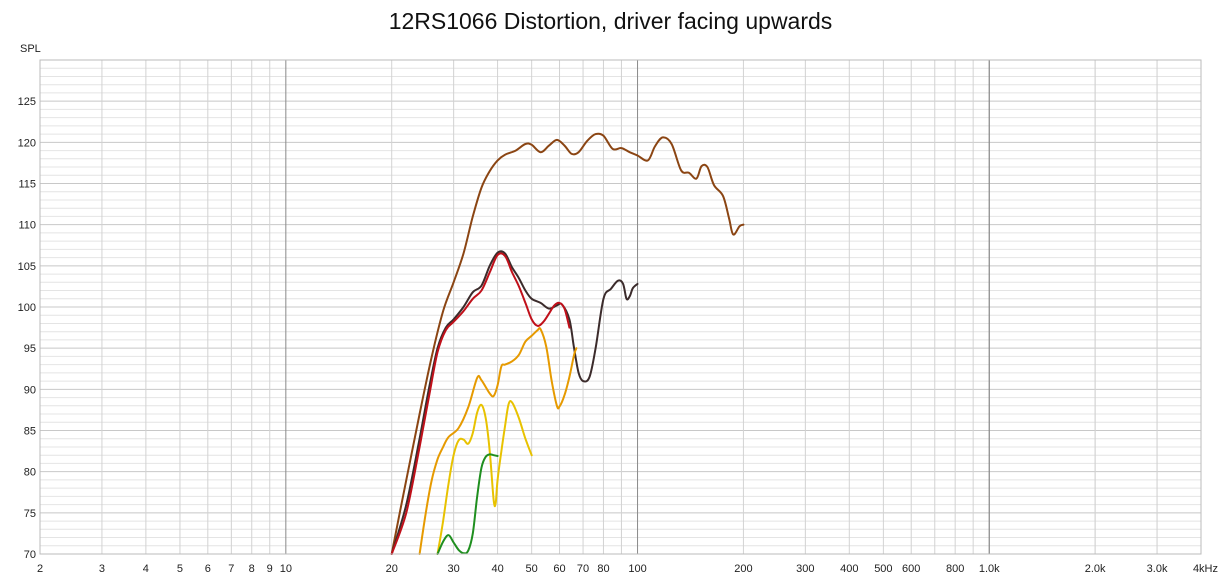  Describe the element at coordinates (180, 569) in the screenshot. I see `x-tick-label: 5` at that location.